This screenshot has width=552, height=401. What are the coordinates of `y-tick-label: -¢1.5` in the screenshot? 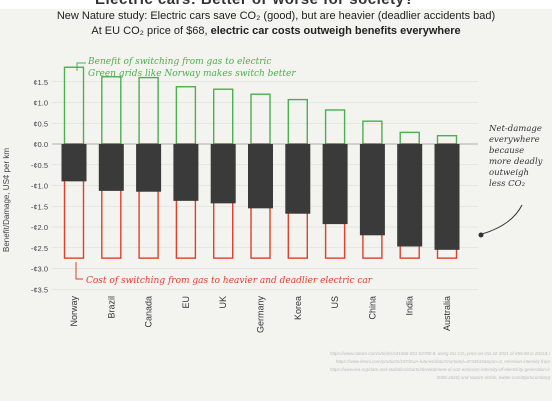 It's located at (39, 206).